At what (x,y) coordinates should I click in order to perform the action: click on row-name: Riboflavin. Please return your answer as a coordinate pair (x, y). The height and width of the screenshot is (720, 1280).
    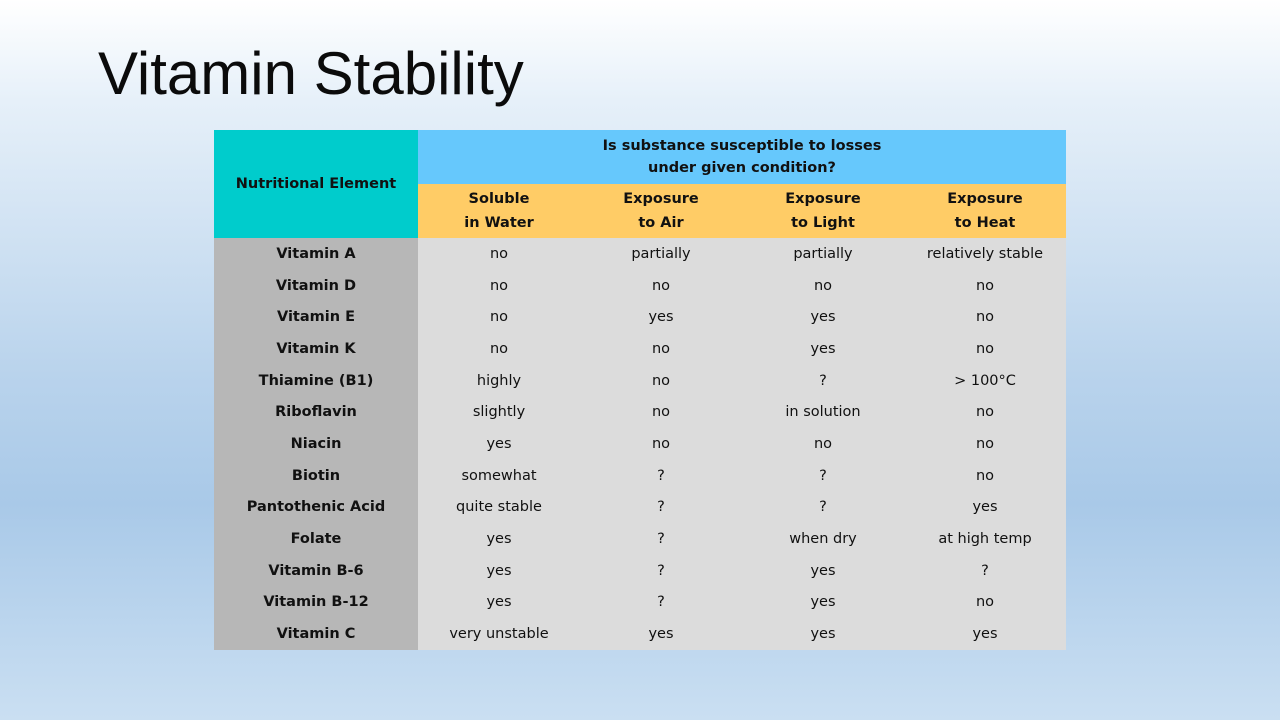
    Looking at the image, I should click on (316, 412).